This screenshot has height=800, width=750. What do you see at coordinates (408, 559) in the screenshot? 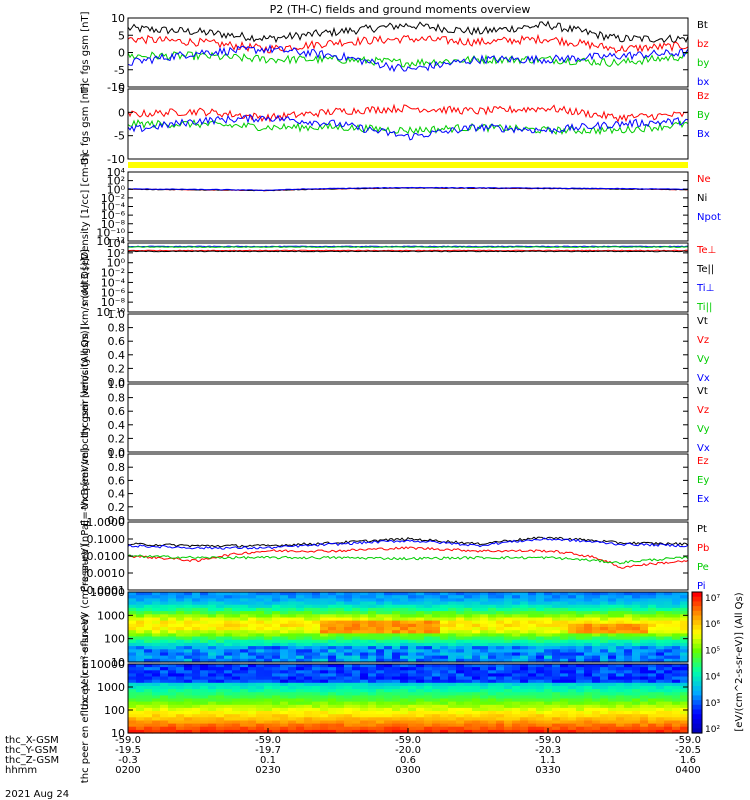
I see `series-line-pe` at bounding box center [408, 559].